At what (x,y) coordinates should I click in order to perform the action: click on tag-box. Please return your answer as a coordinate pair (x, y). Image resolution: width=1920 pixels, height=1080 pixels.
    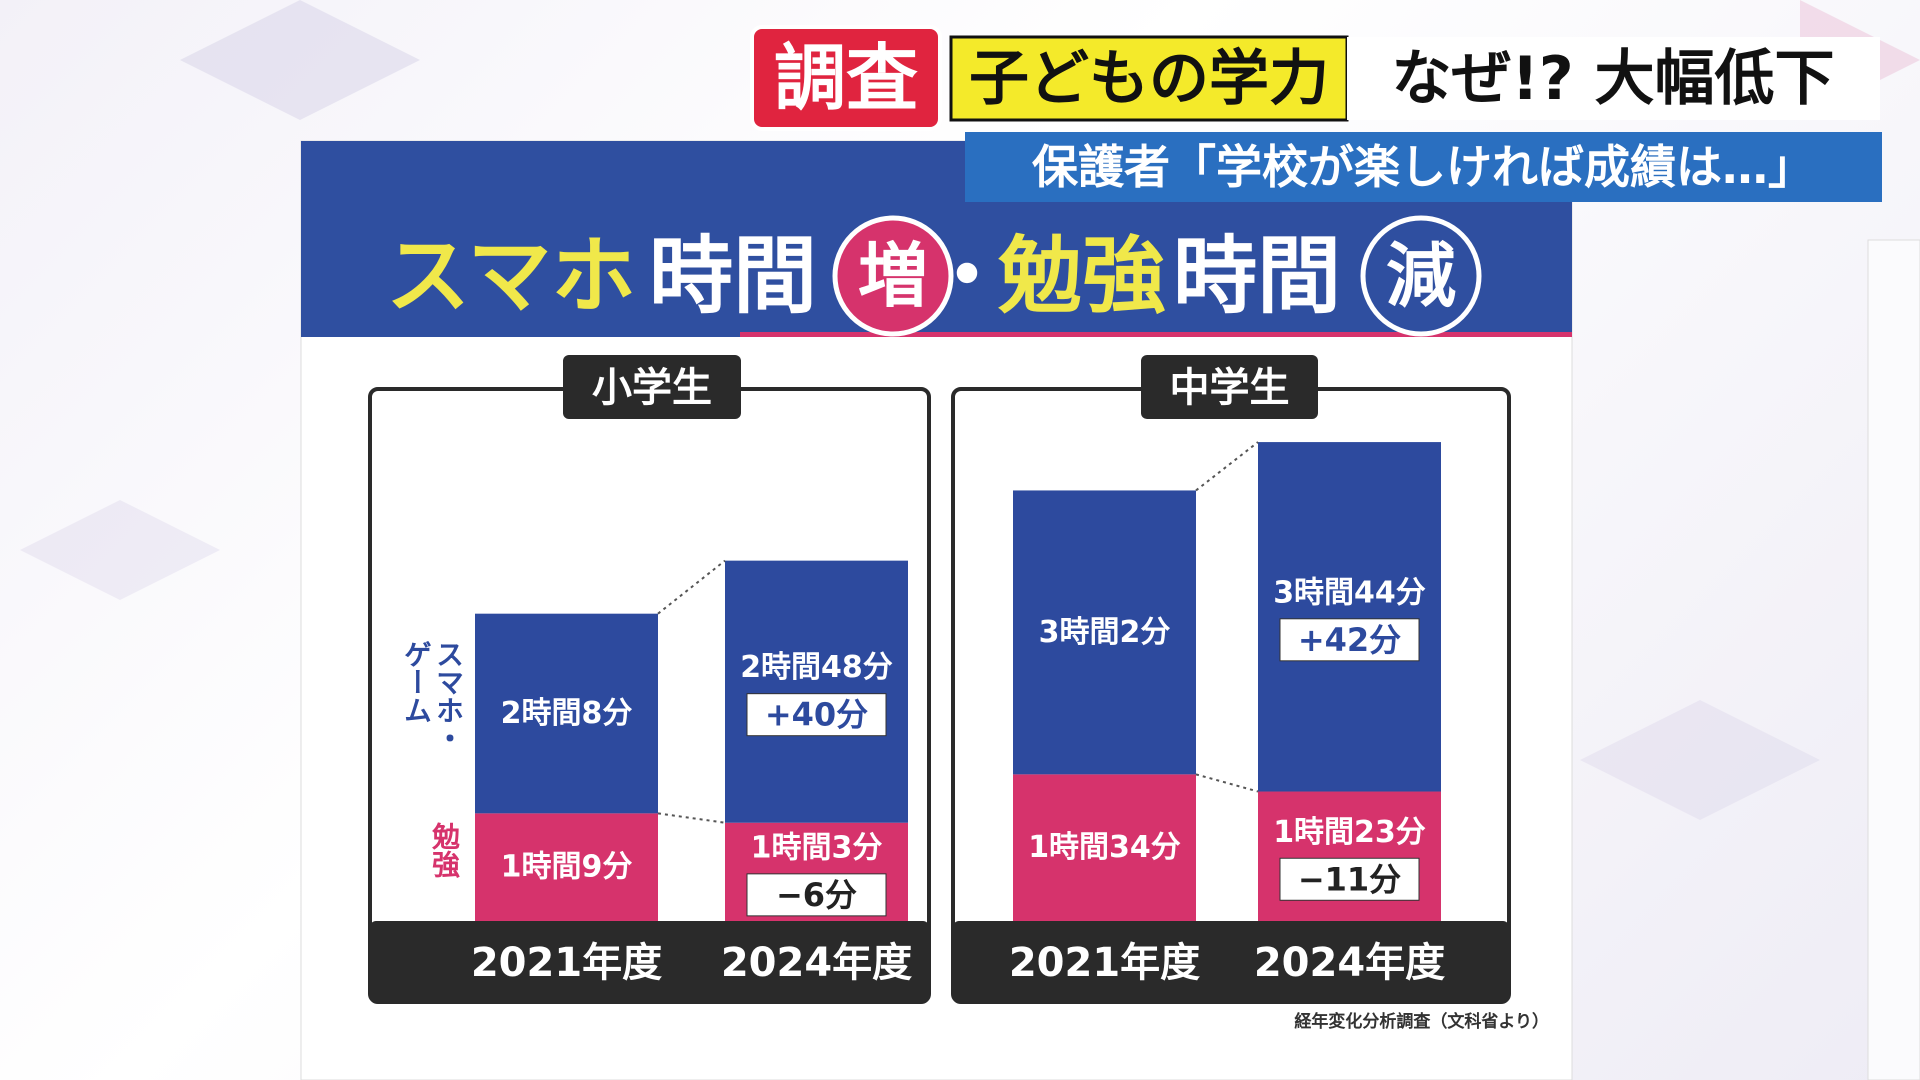
    Looking at the image, I should click on (846, 78).